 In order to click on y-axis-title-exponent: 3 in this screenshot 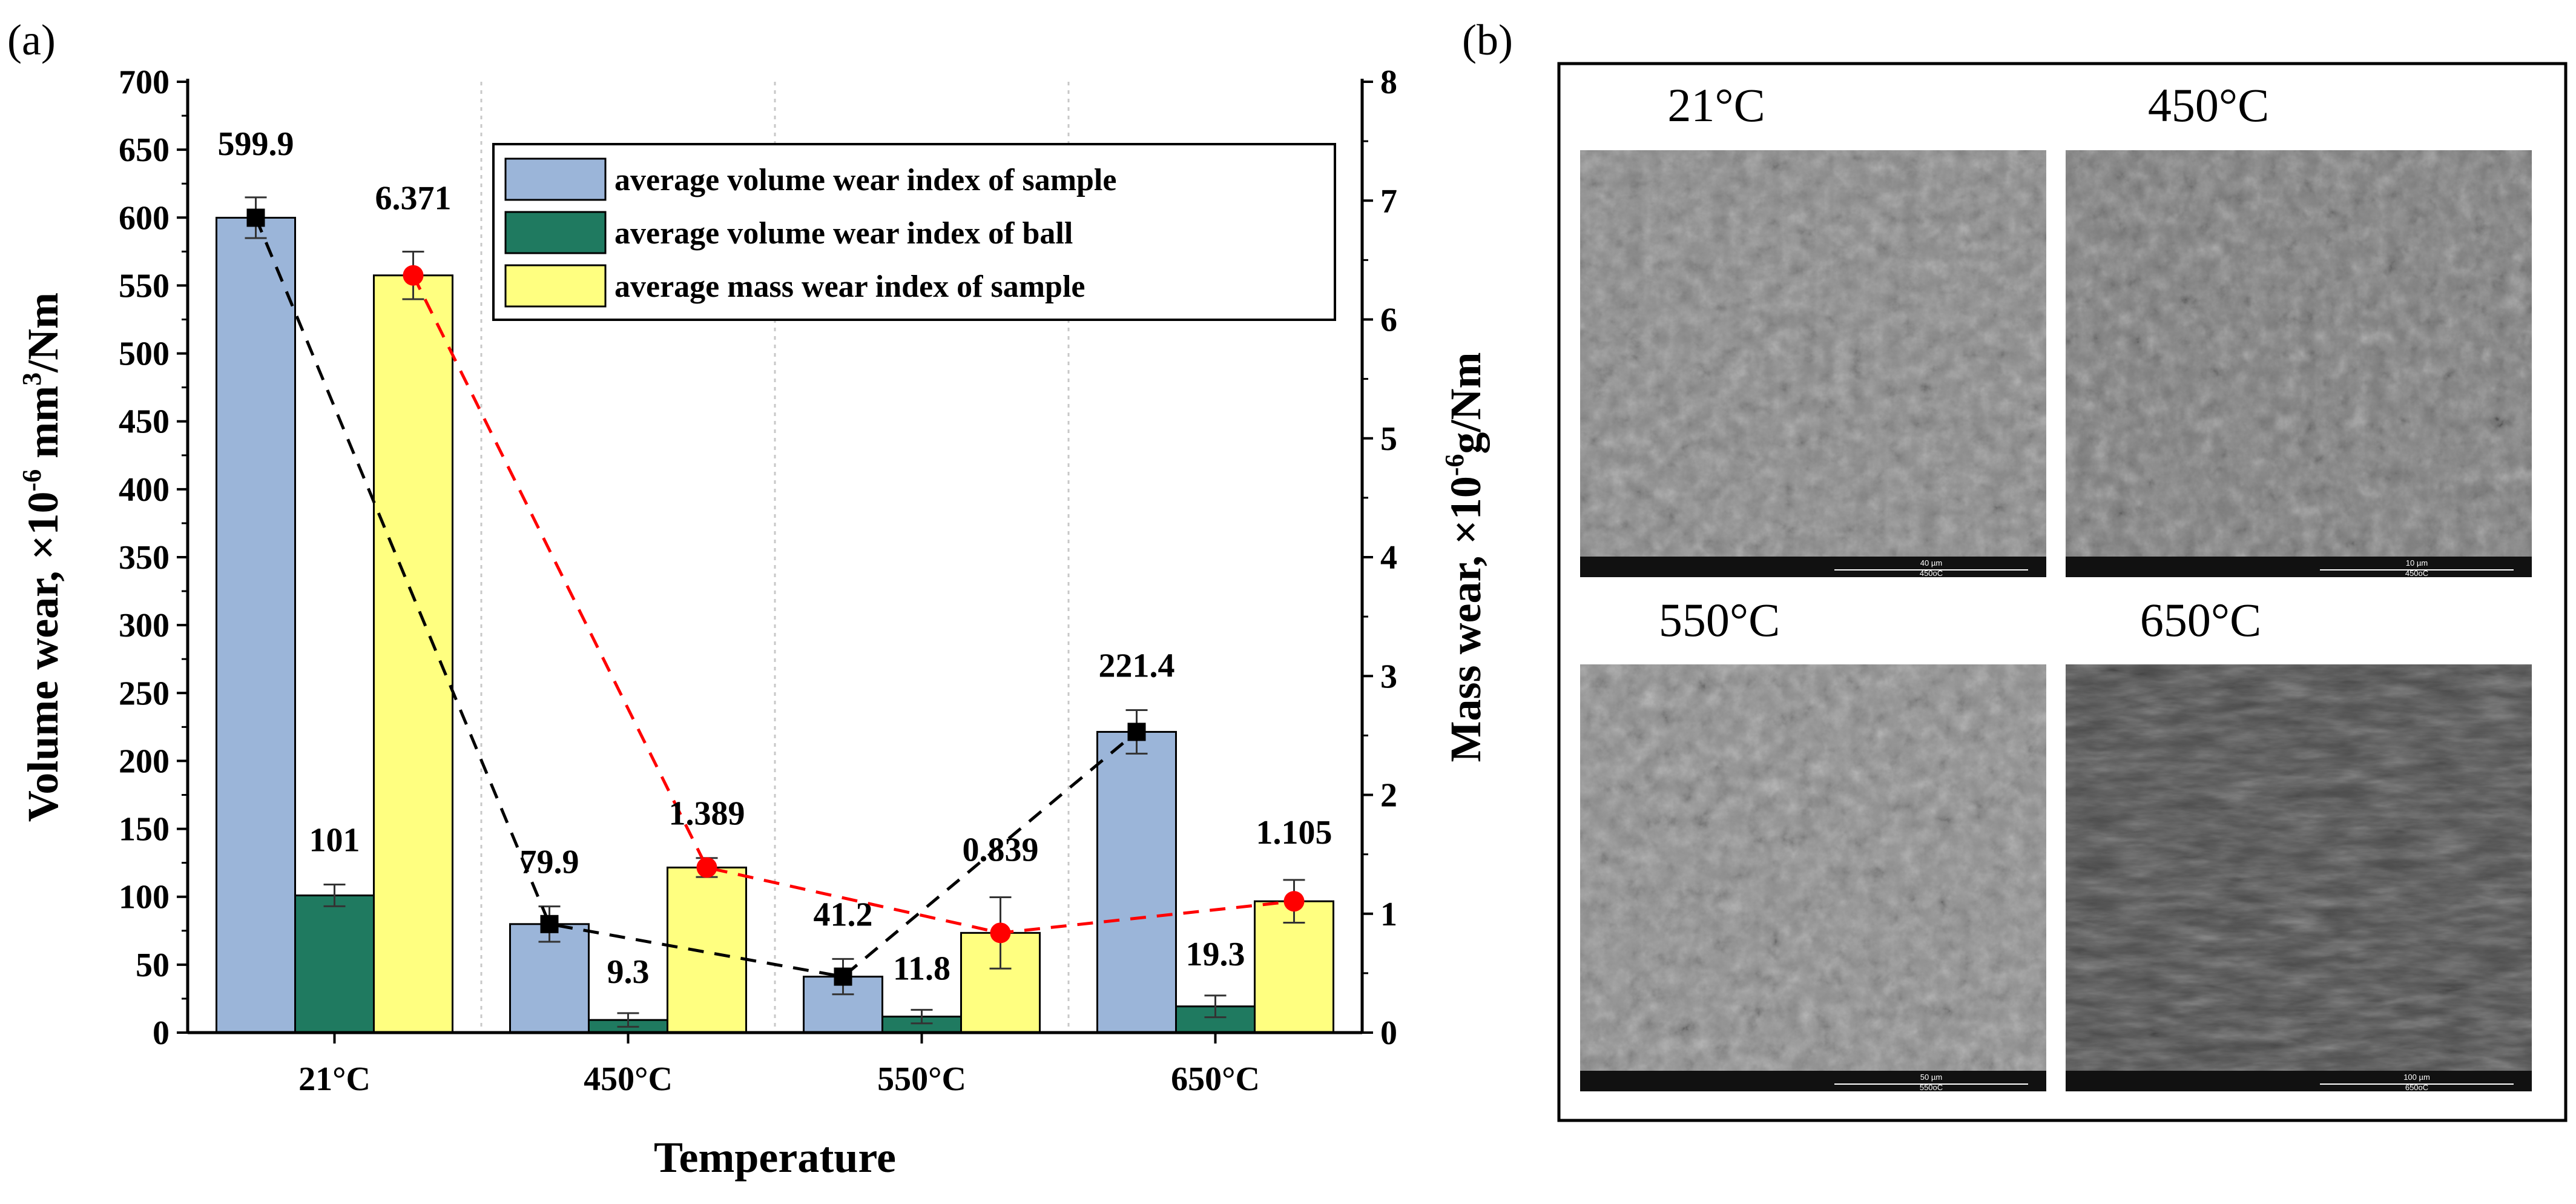, I will do `click(32, 379)`.